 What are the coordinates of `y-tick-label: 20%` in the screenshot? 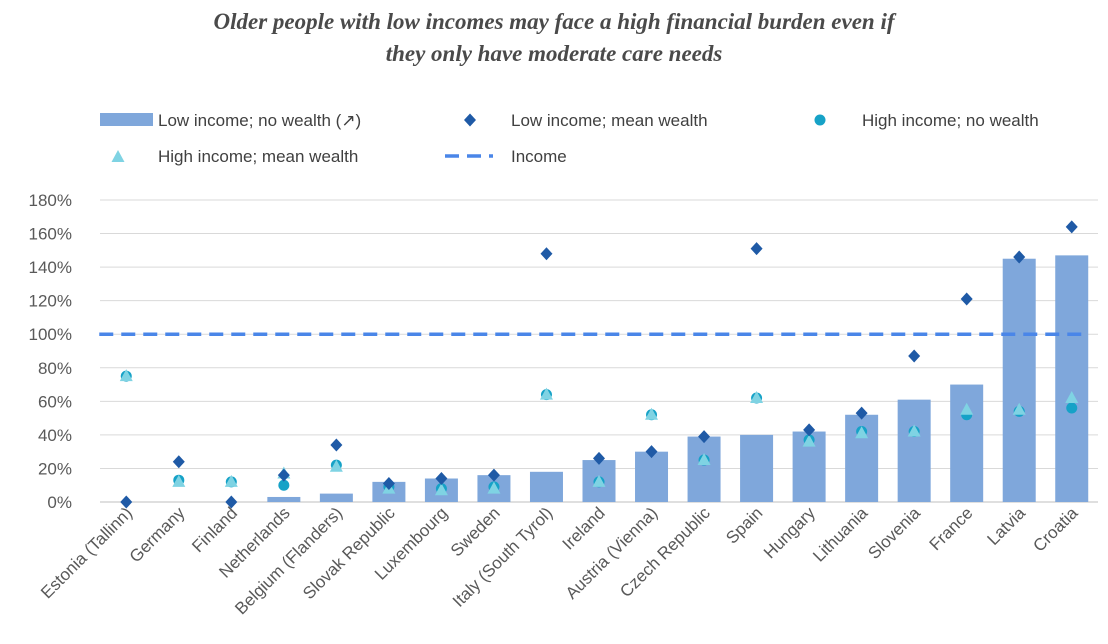 It's located at (55, 468).